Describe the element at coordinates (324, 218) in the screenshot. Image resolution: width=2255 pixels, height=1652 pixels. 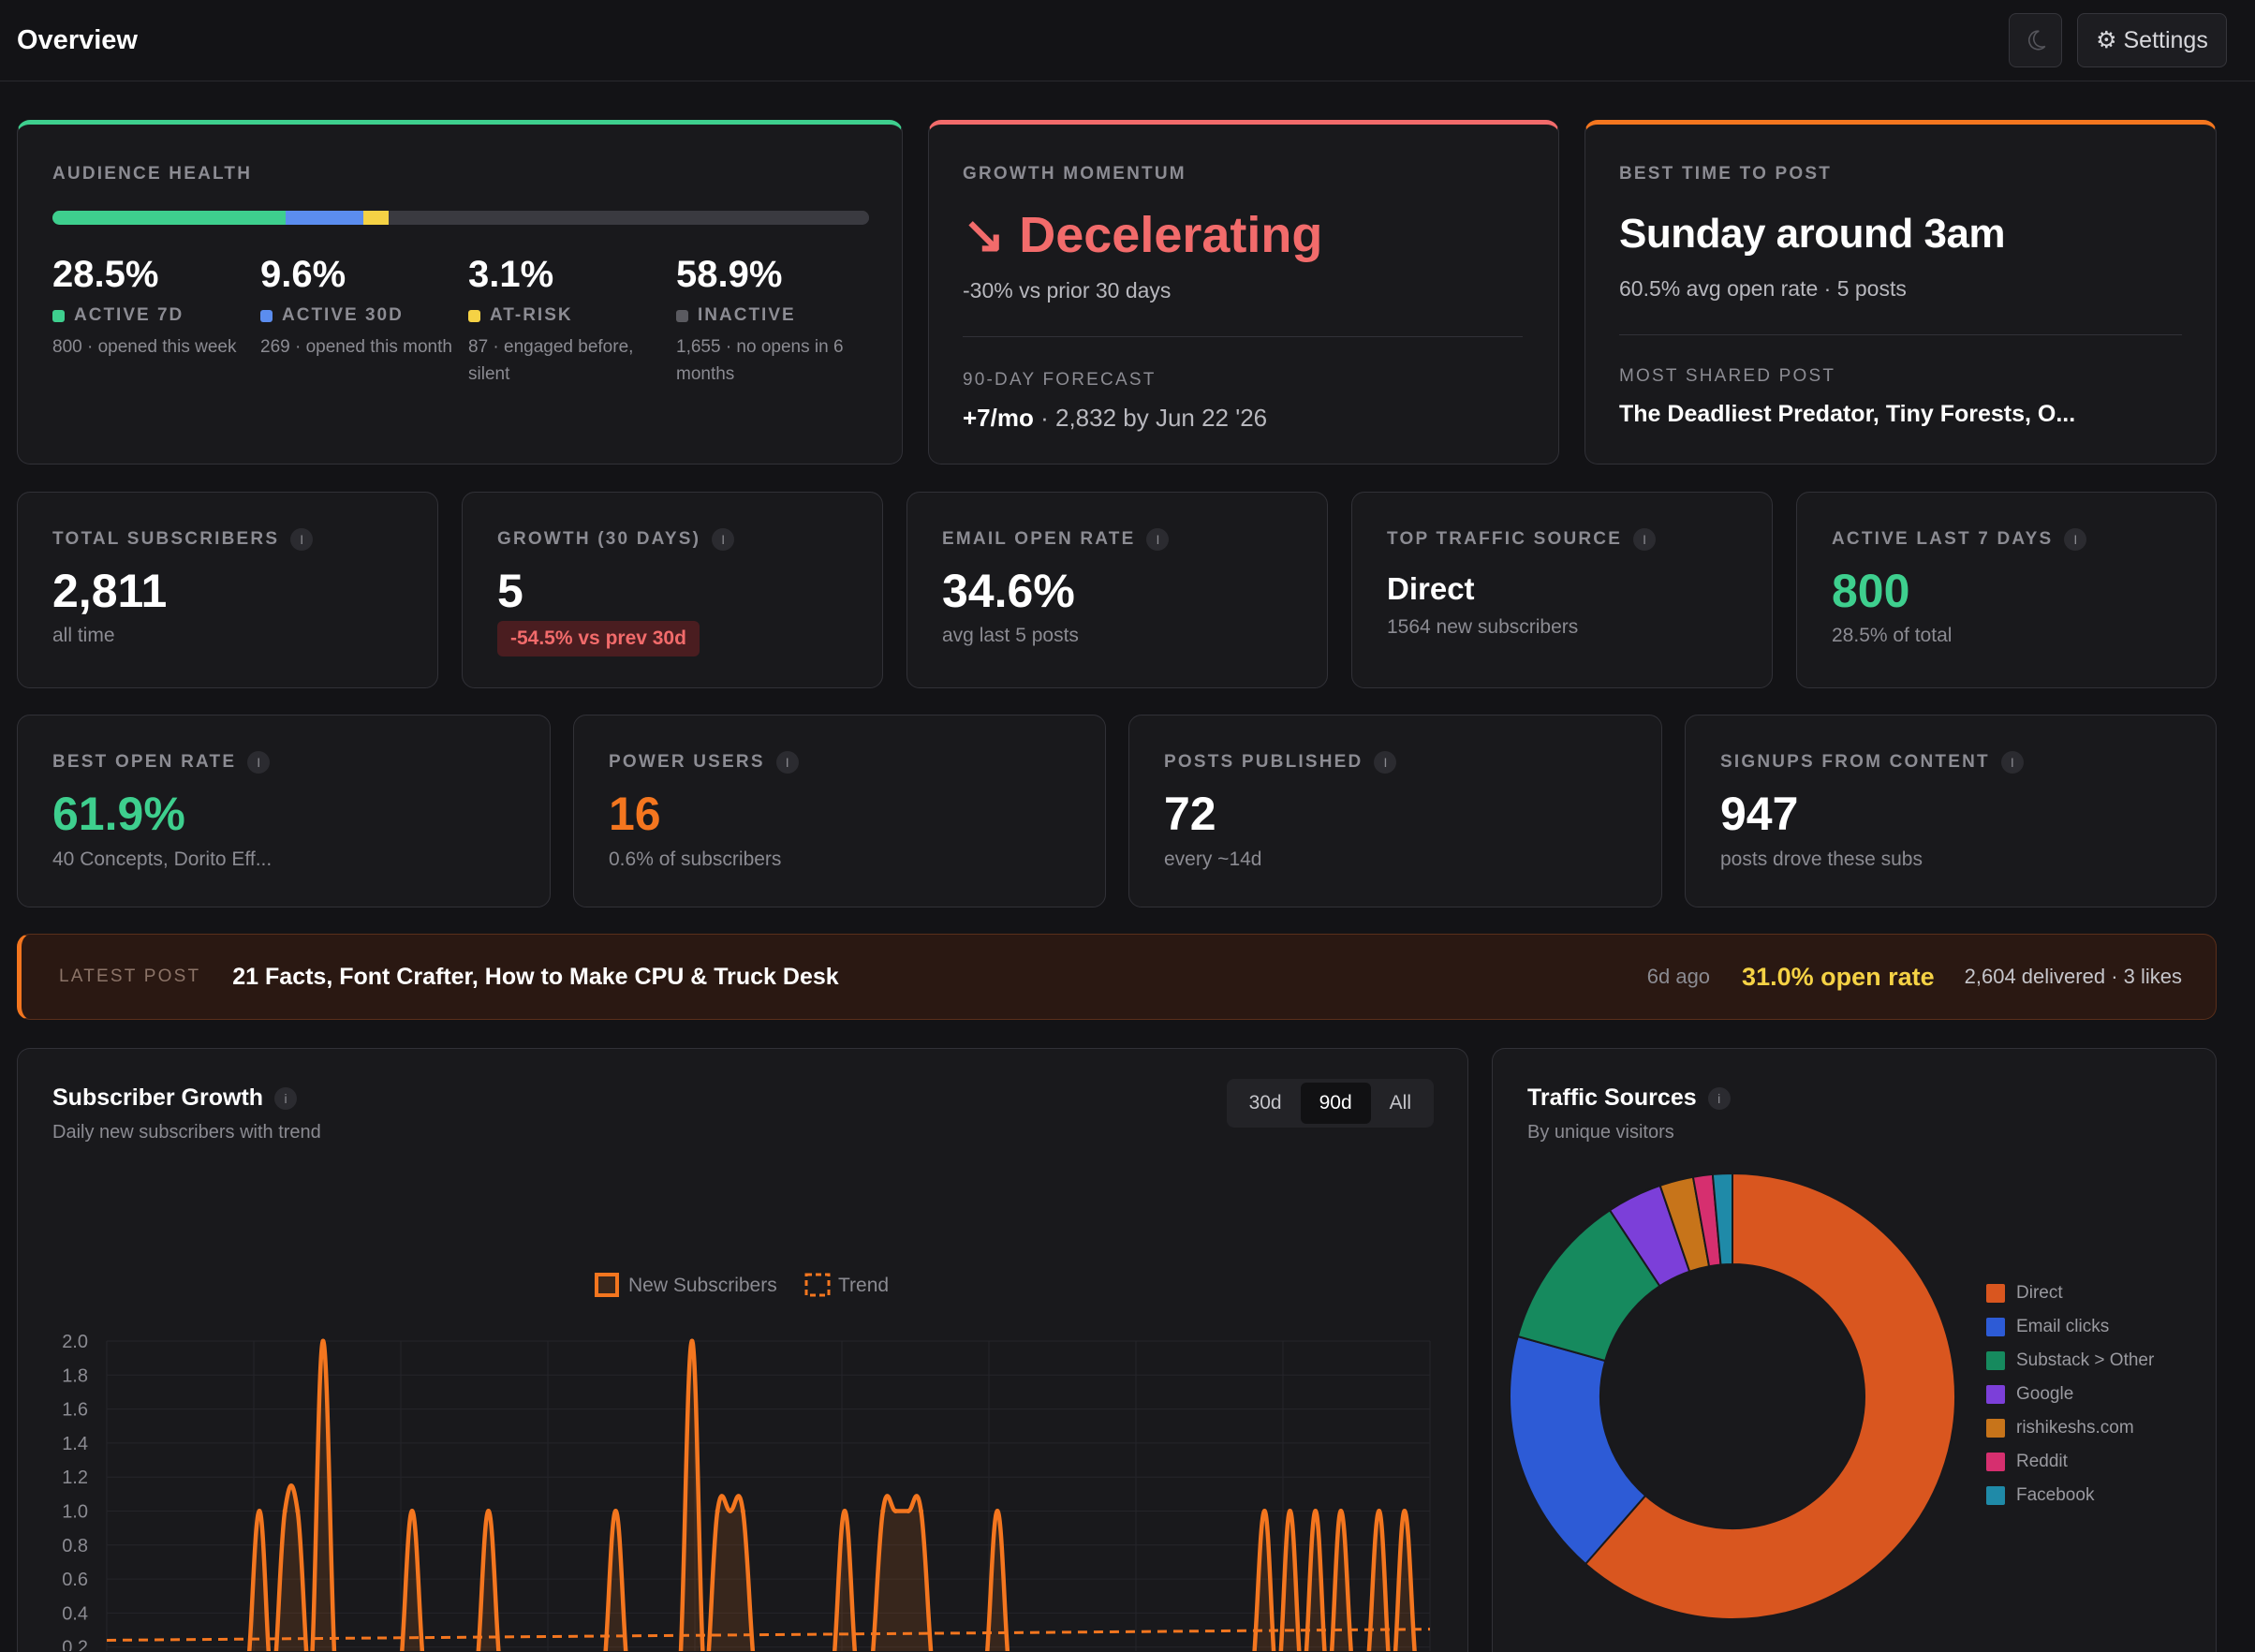
I see `bar-segment-active-30d` at that location.